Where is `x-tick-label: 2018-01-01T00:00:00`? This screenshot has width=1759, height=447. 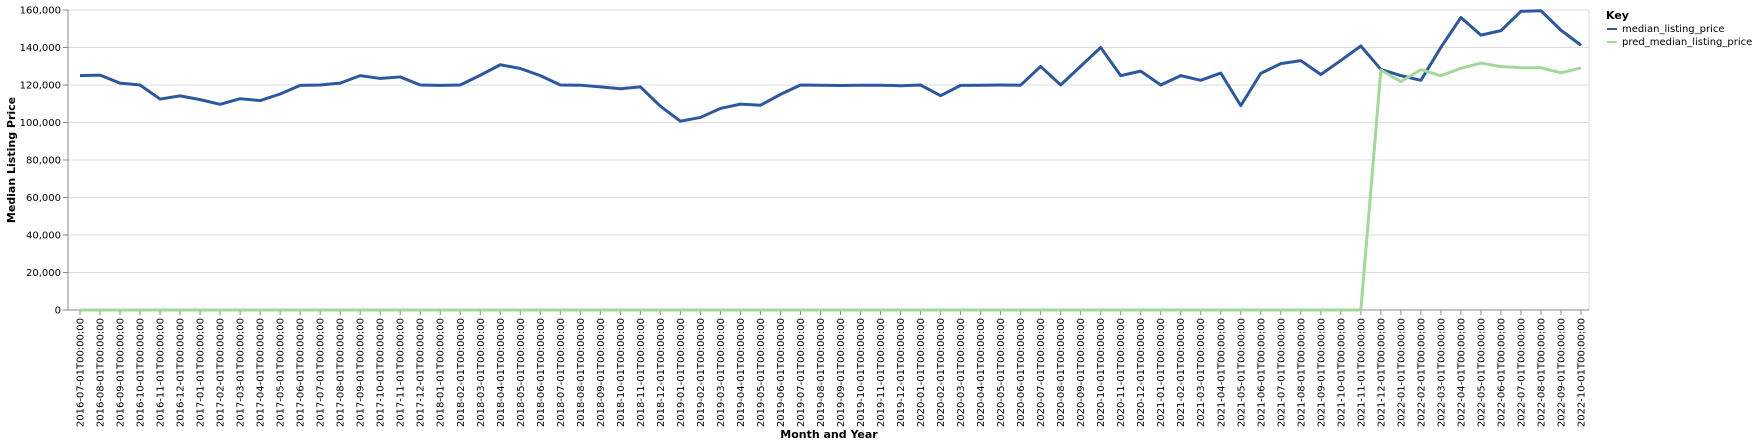
x-tick-label: 2018-01-01T00:00:00 is located at coordinates (441, 372).